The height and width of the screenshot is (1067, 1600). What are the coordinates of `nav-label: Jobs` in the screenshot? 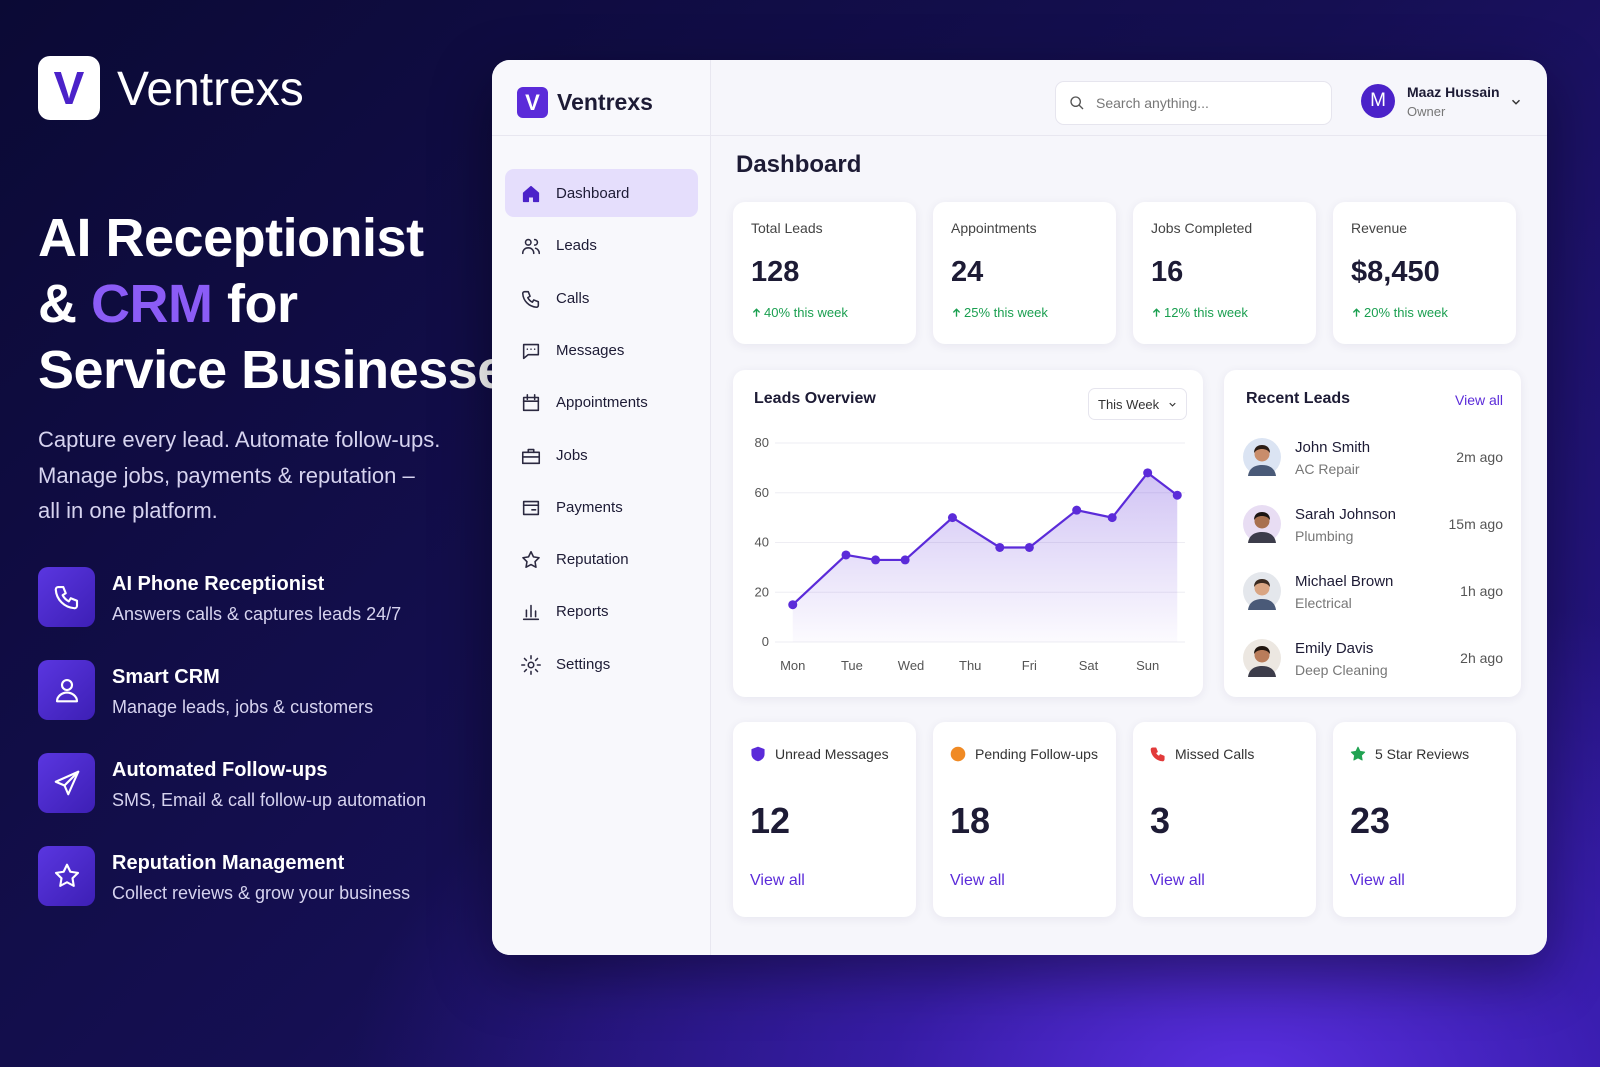 It's located at (572, 455).